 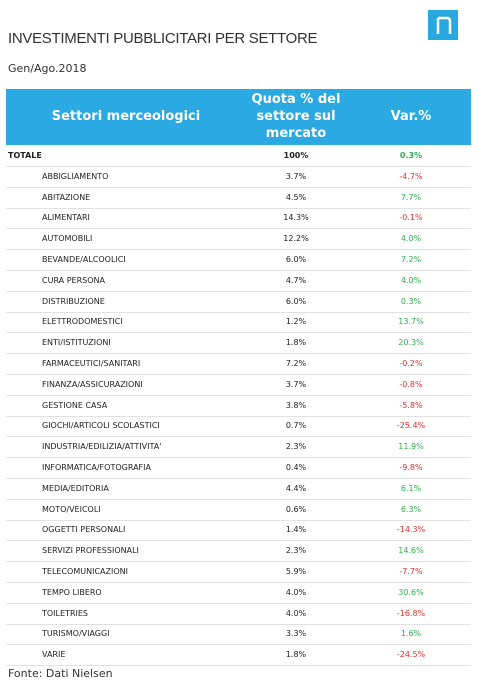 I want to click on sector-cell: OGGETTI PERSONALI, so click(x=84, y=530).